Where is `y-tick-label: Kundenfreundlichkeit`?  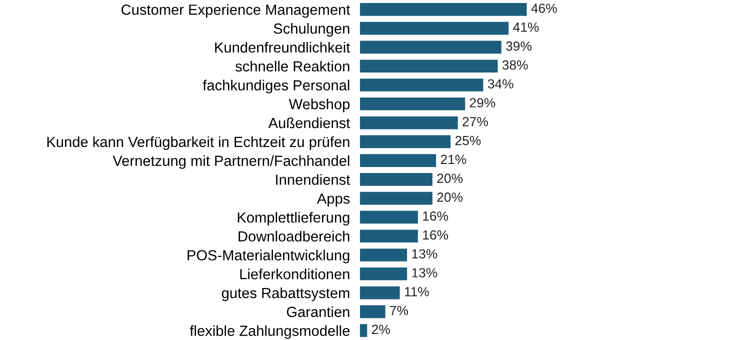 y-tick-label: Kundenfreundlichkeit is located at coordinates (282, 47).